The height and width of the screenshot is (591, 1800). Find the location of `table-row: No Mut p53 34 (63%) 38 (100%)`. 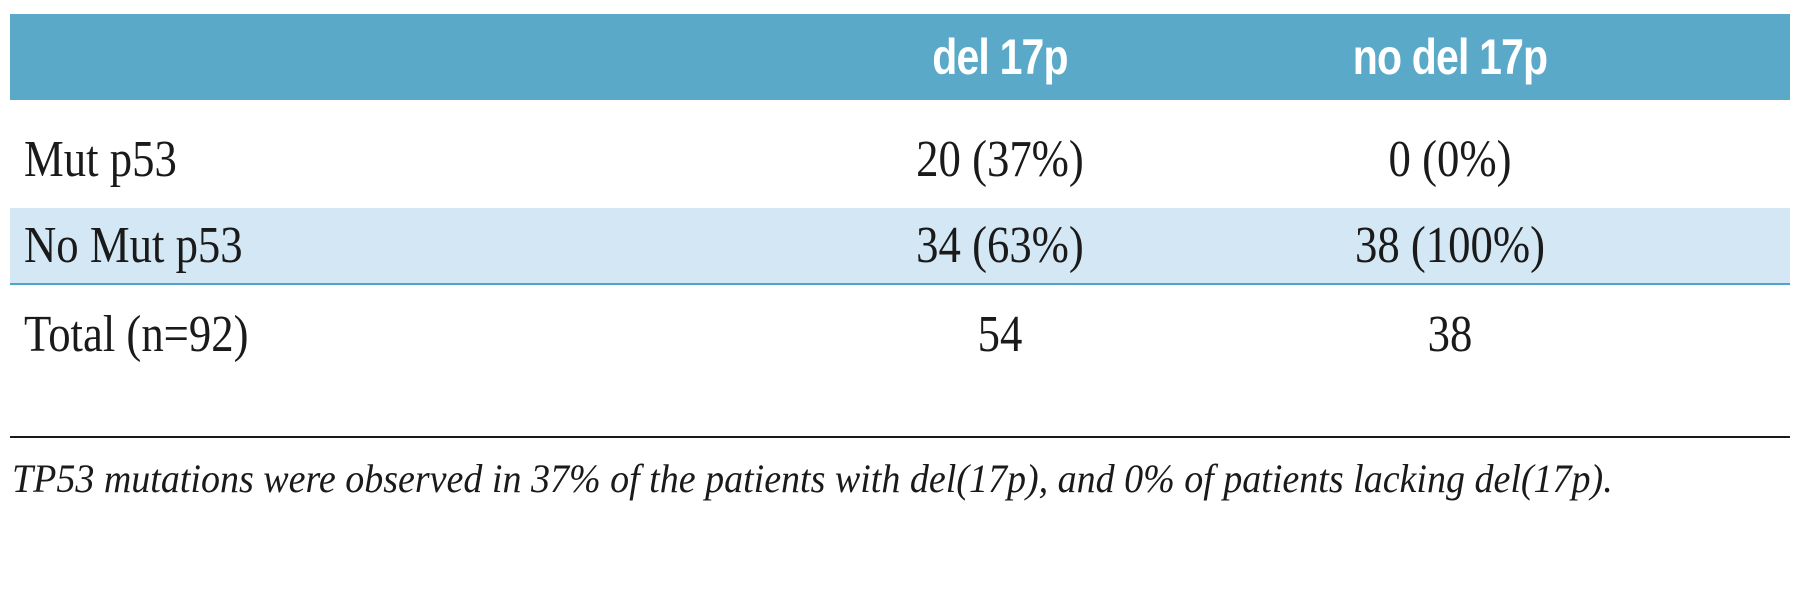

table-row: No Mut p53 34 (63%) 38 (100%) is located at coordinates (900, 246).